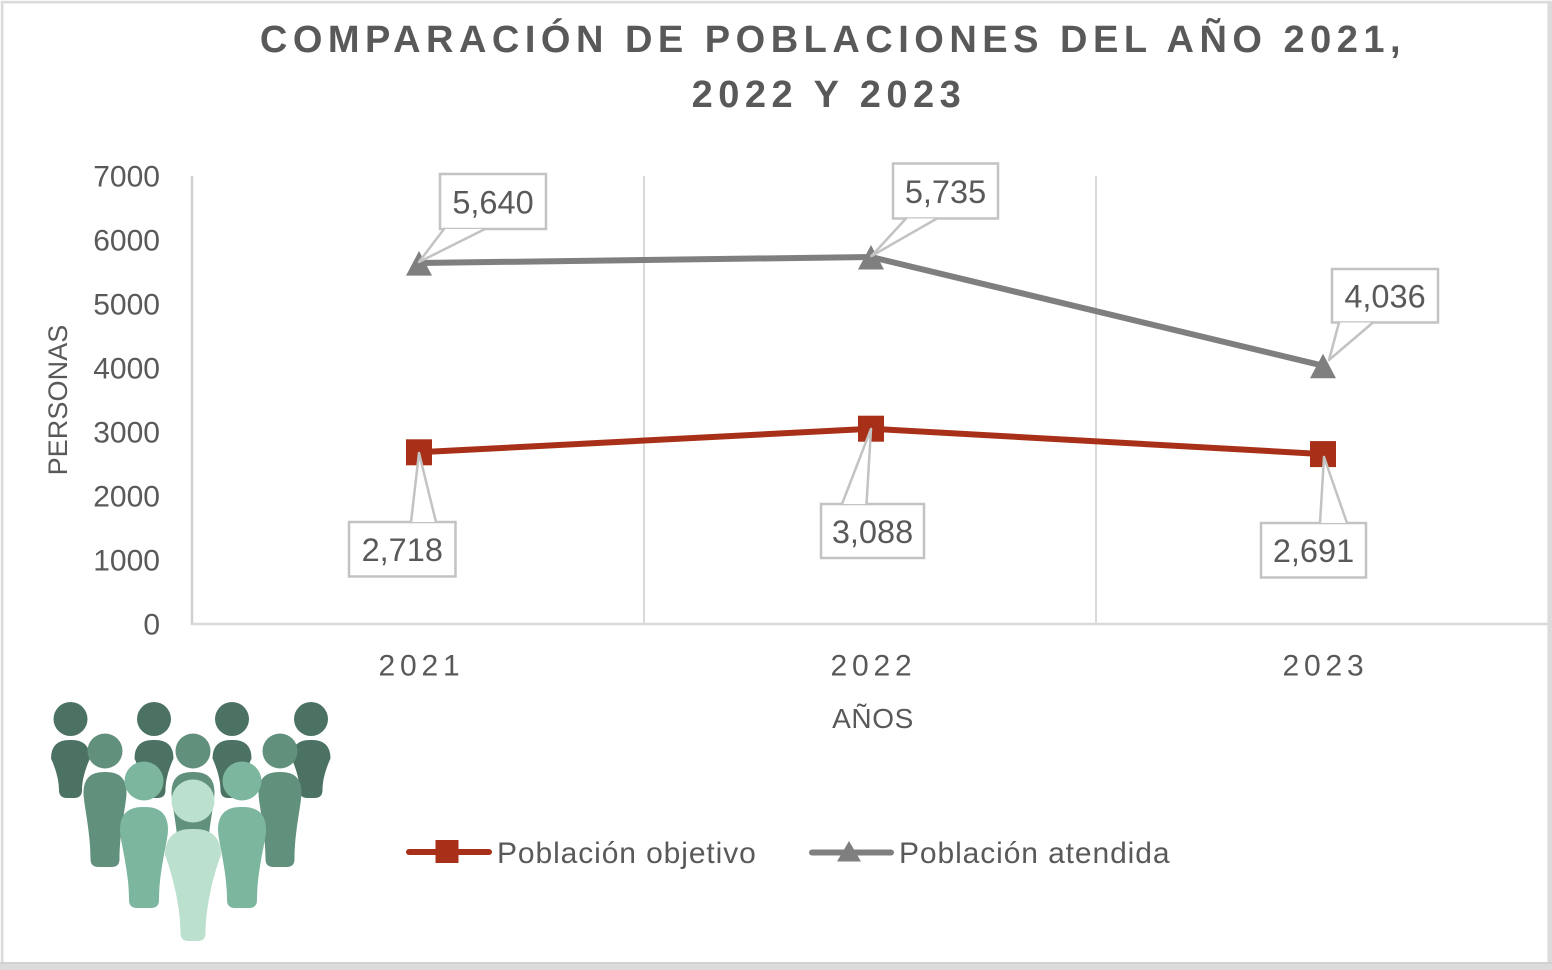 This screenshot has height=970, width=1552. I want to click on svg-text: 2000, so click(126, 497).